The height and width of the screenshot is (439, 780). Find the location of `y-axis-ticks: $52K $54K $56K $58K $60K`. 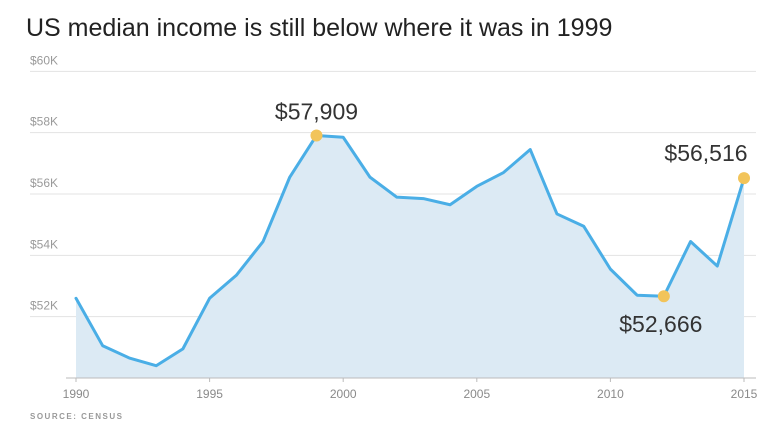

y-axis-ticks: $52K $54K $56K $58K $60K is located at coordinates (44, 182).